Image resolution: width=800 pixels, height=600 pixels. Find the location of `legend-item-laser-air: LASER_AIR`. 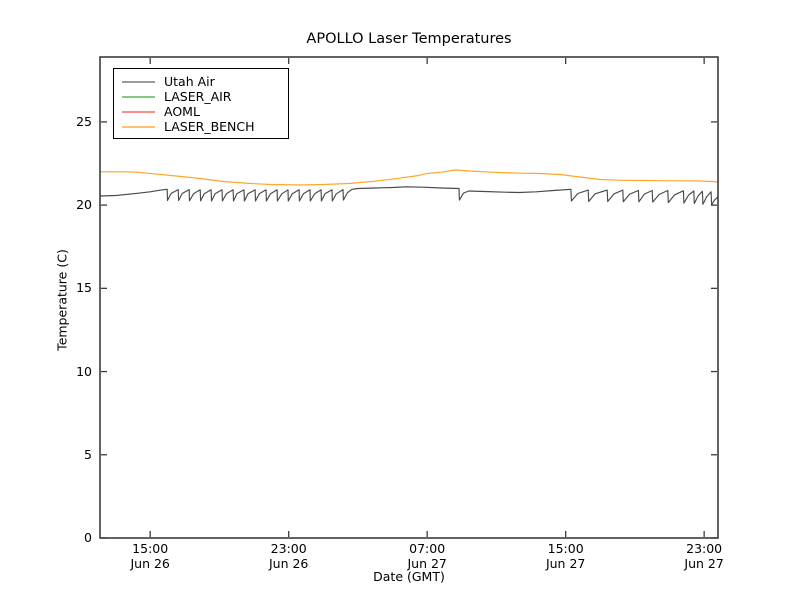

legend-item-laser-air: LASER_AIR is located at coordinates (201, 96).